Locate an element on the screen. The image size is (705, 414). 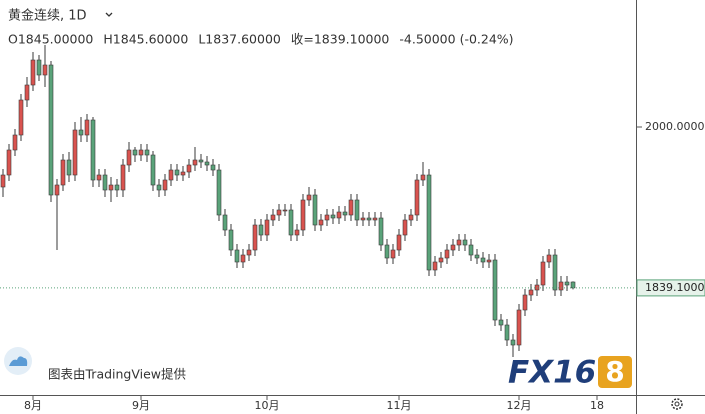
x-tick-label: 12月 is located at coordinates (519, 405).